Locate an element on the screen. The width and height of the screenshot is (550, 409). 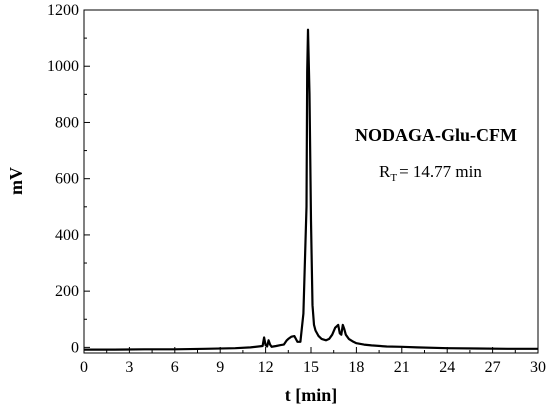
y-tick-label: 800 is located at coordinates (67, 122).